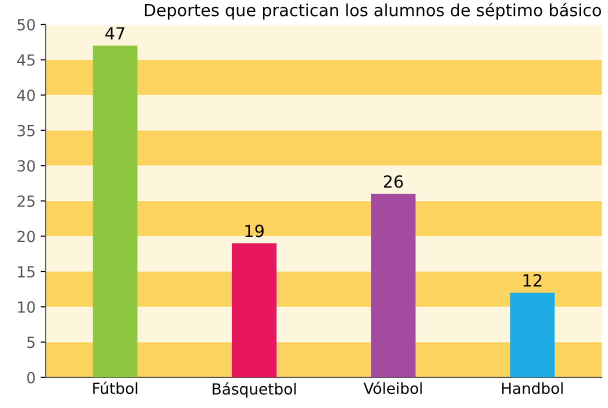  I want to click on y-tick-label: 50, so click(26, 24).